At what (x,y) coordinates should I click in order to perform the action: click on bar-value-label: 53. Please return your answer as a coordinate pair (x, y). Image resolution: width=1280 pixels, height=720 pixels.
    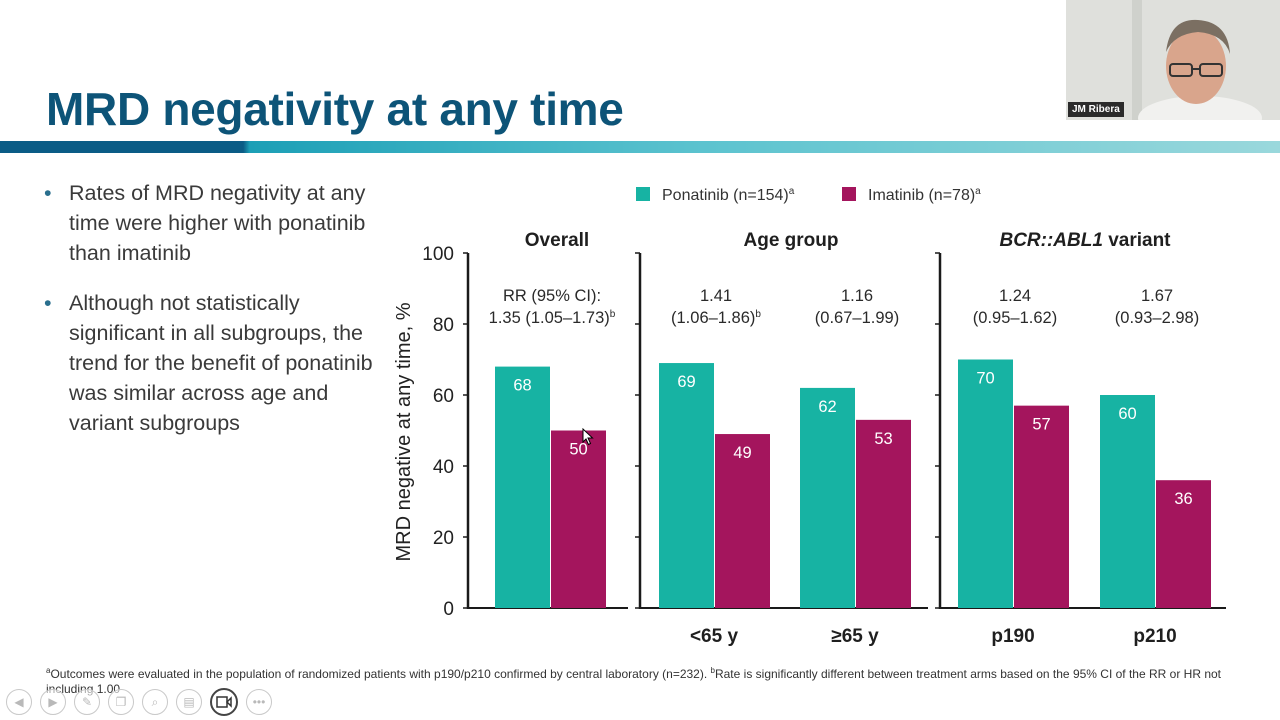
    Looking at the image, I should click on (883, 439).